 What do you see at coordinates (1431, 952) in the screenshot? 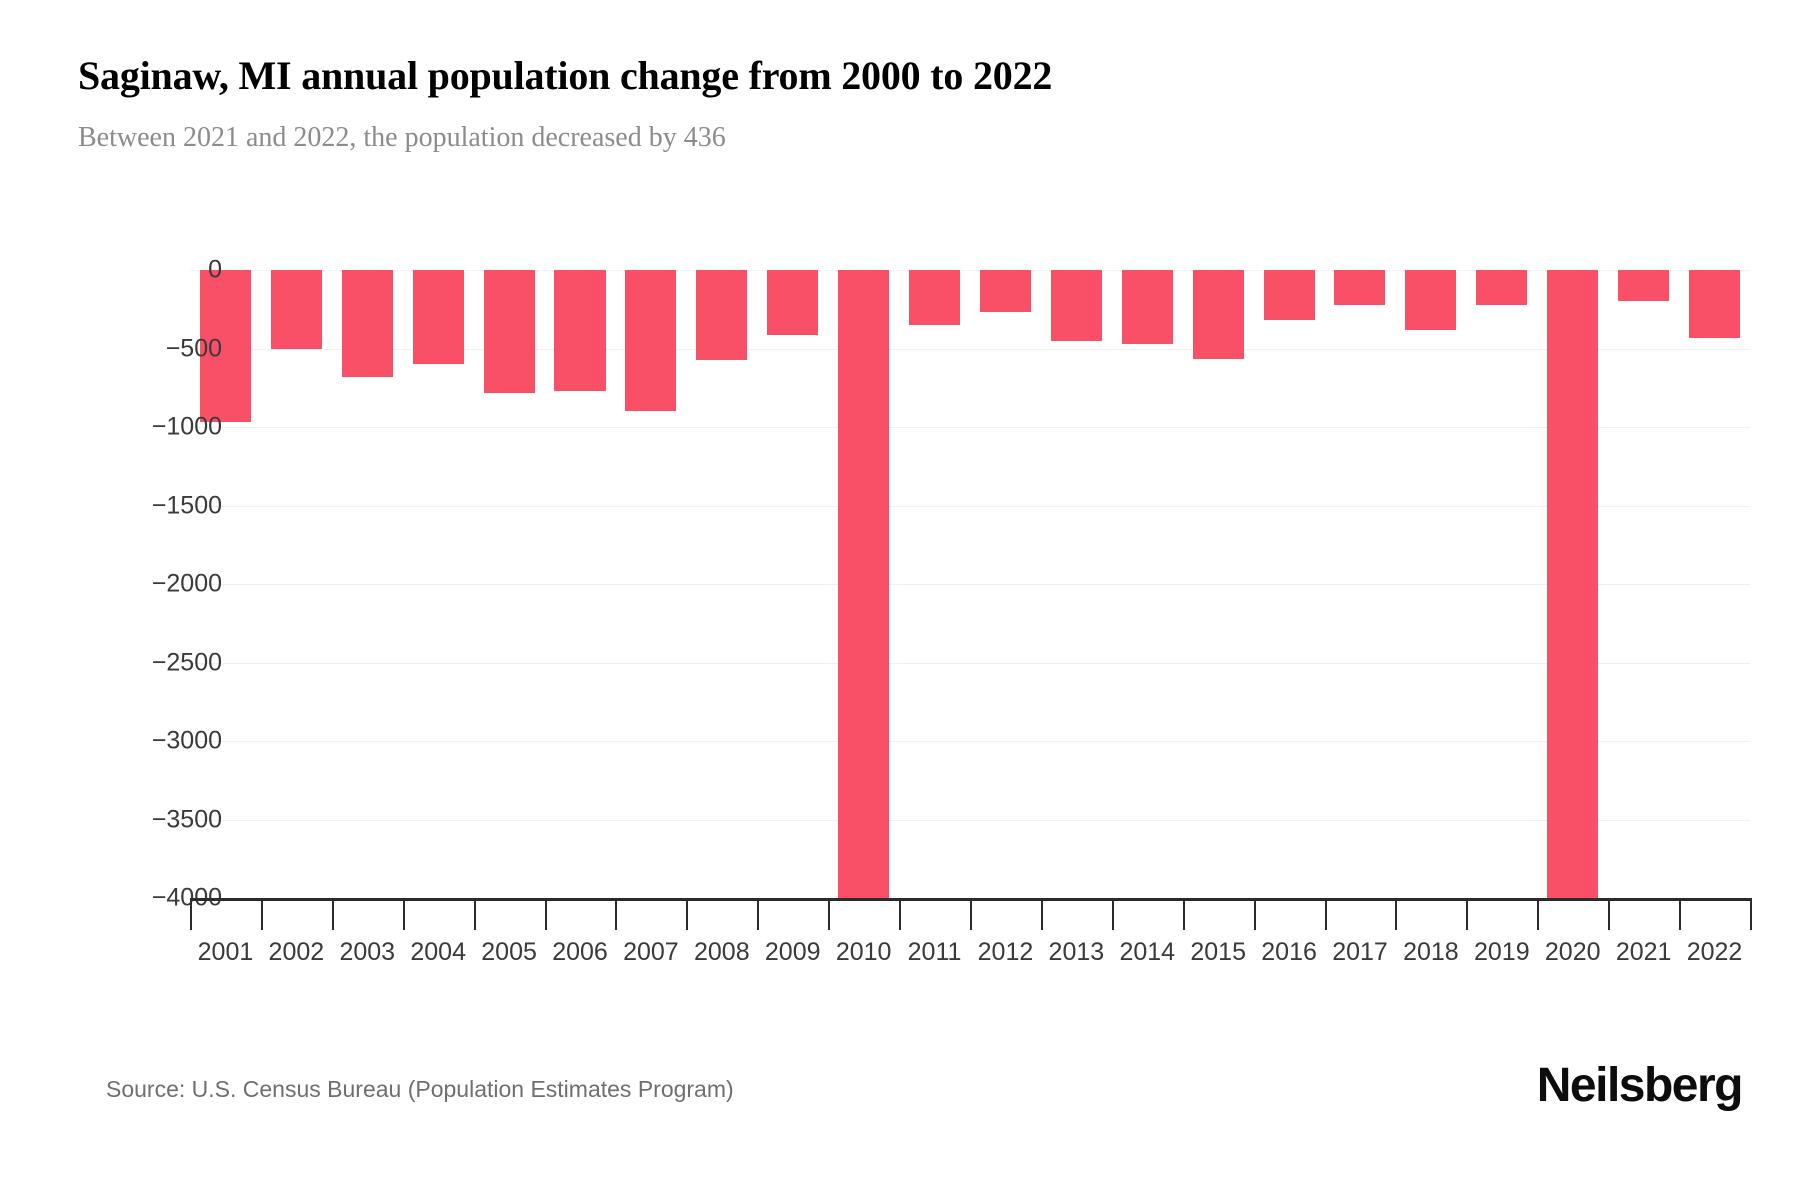
I see `x-axis-tick-label: 2018` at bounding box center [1431, 952].